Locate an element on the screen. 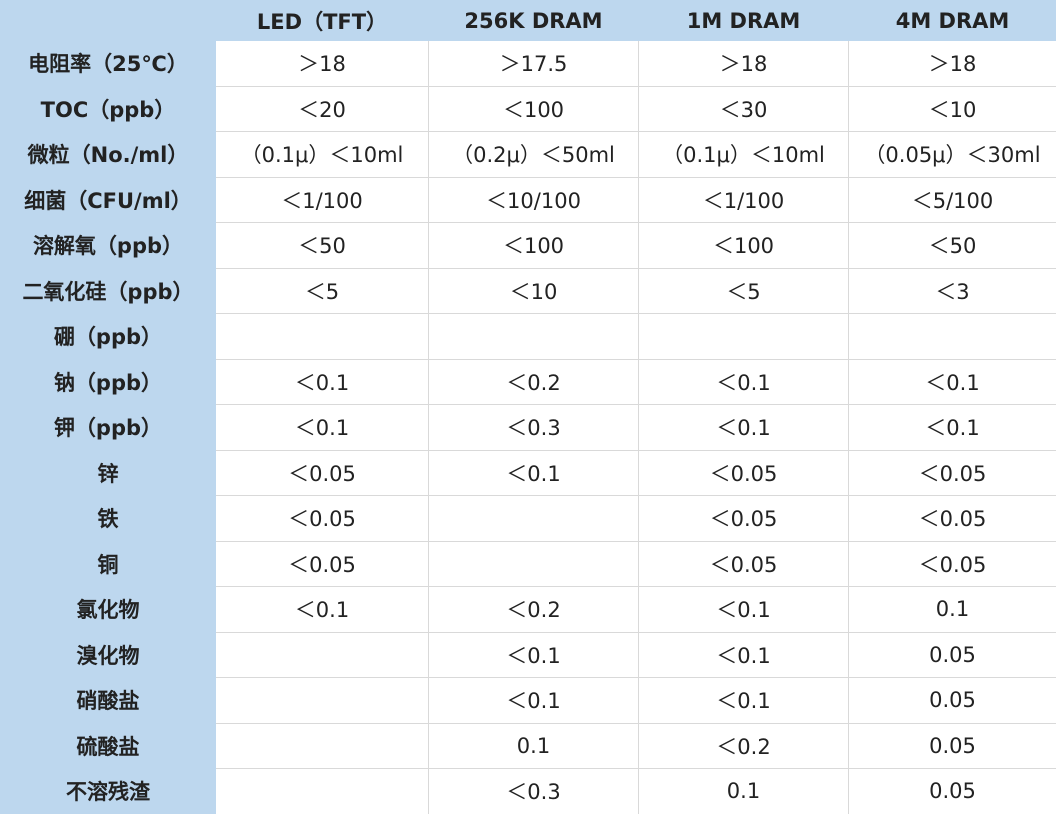 The width and height of the screenshot is (1056, 814). row-label: 锌 is located at coordinates (108, 472).